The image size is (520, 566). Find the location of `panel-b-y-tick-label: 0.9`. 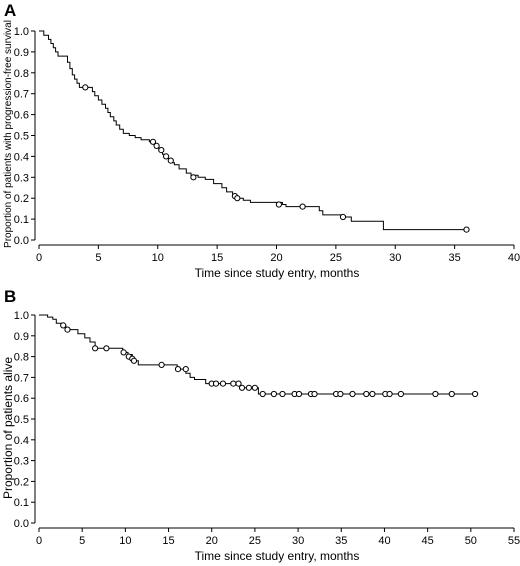

panel-b-y-tick-label: 0.9 is located at coordinates (21, 337).